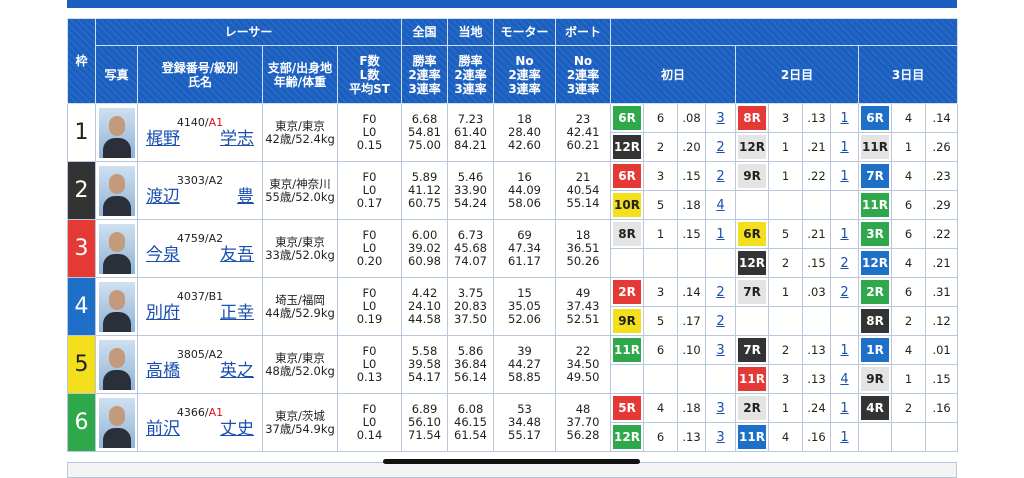 This screenshot has height=478, width=1024. Describe the element at coordinates (237, 371) in the screenshot. I see `given-name: 英之` at that location.